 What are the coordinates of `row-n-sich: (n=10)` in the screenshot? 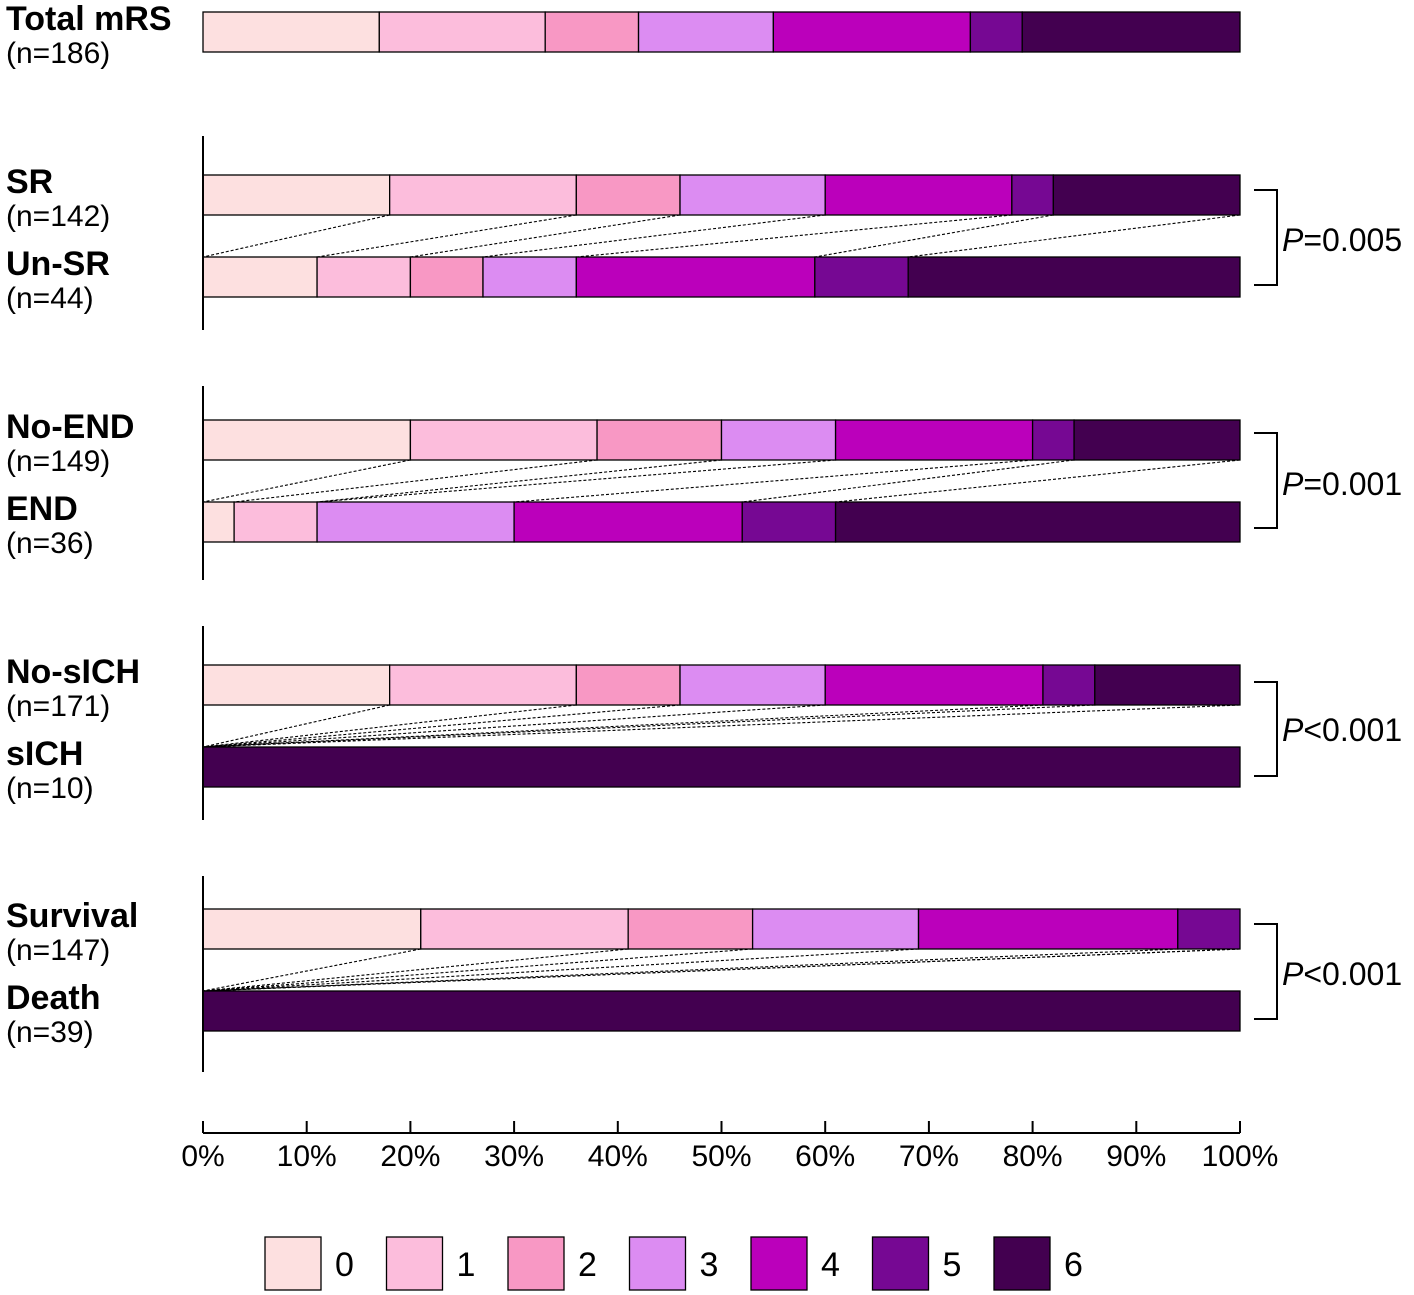 It's located at (50, 788).